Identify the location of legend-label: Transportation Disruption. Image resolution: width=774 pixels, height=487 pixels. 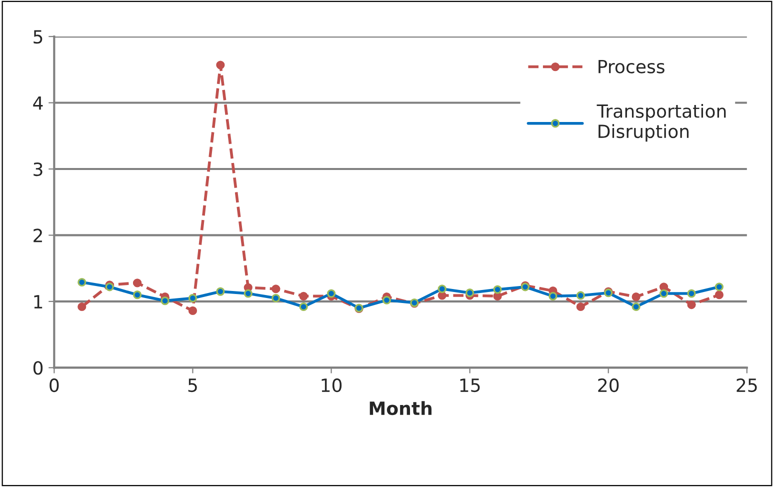
(661, 123).